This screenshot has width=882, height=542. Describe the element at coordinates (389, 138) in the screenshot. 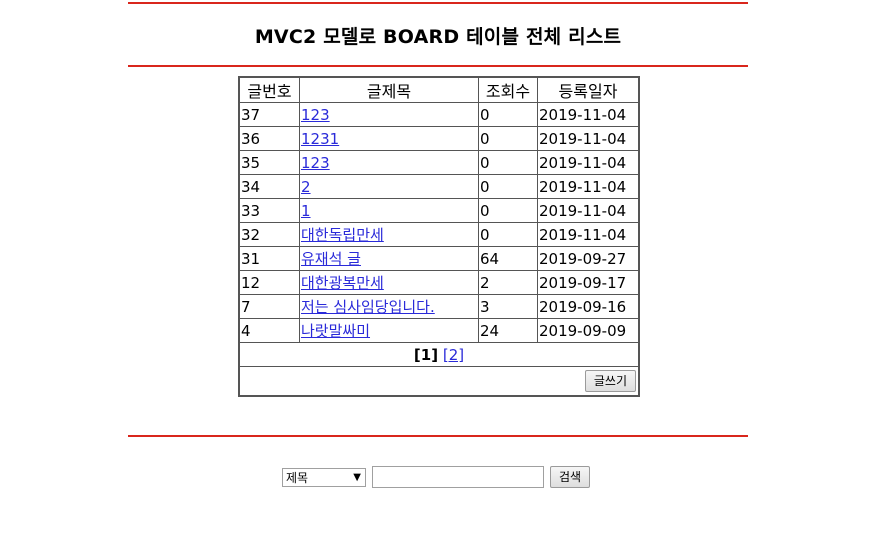

I see `row-title-cell: 1231` at that location.